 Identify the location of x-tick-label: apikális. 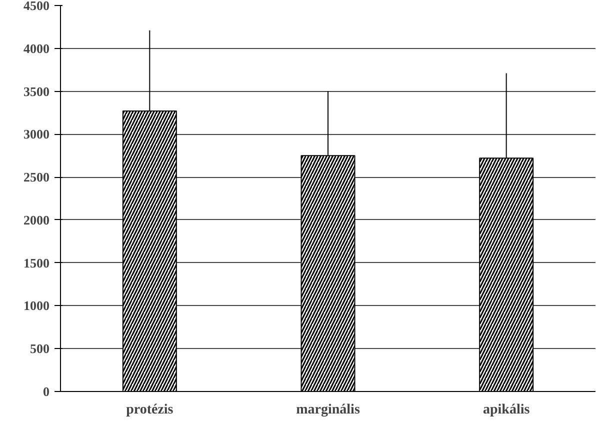
(506, 410).